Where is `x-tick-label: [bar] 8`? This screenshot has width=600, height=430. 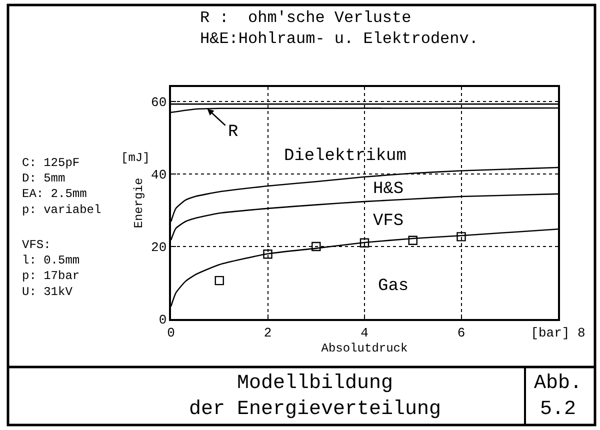 x-tick-label: [bar] 8 is located at coordinates (558, 332).